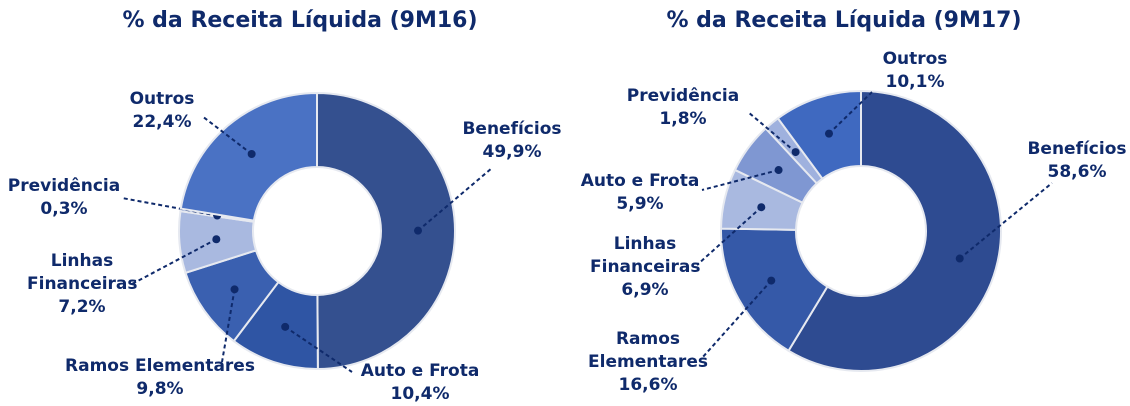 This screenshot has width=1130, height=406. I want to click on value-label: 16,6%, so click(648, 385).